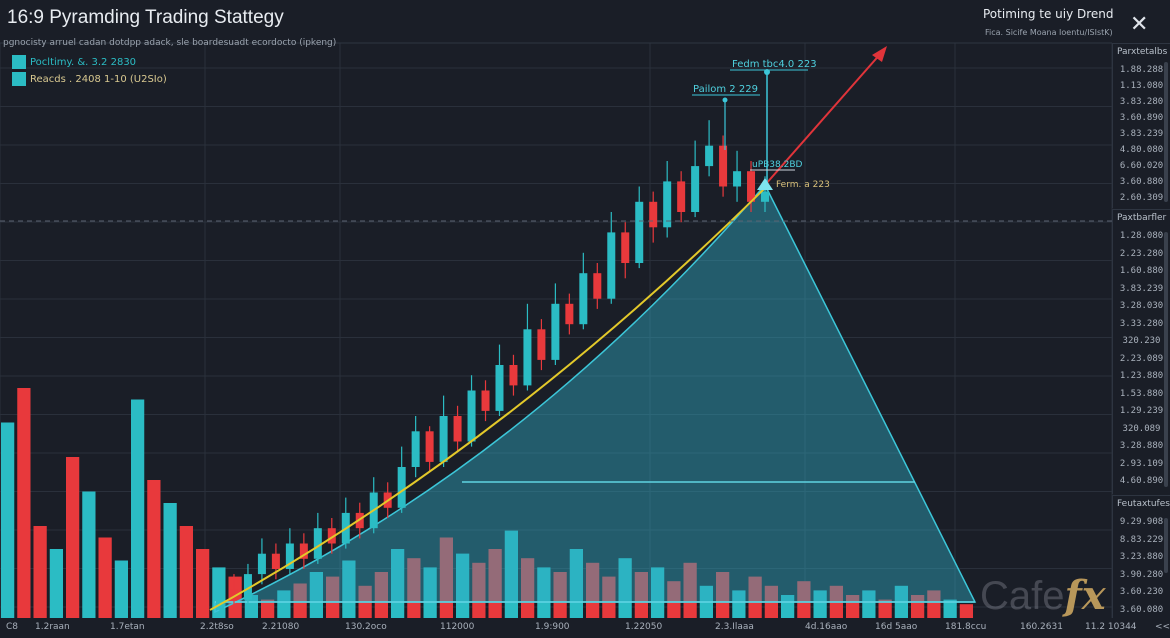 This screenshot has width=1170, height=638. Describe the element at coordinates (145, 17) in the screenshot. I see `page-title: 16:9 Pyramding Trading Stattegy` at that location.